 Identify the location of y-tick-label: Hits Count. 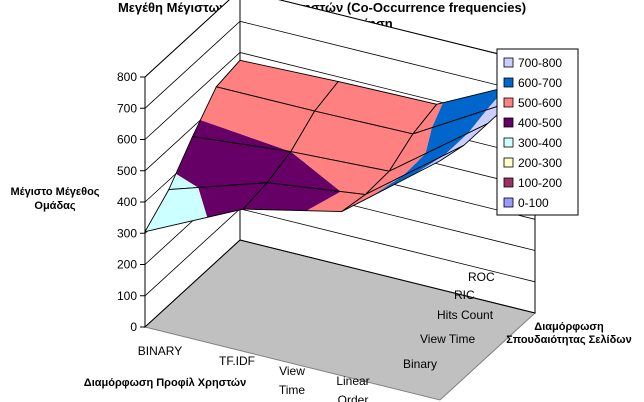
(465, 315).